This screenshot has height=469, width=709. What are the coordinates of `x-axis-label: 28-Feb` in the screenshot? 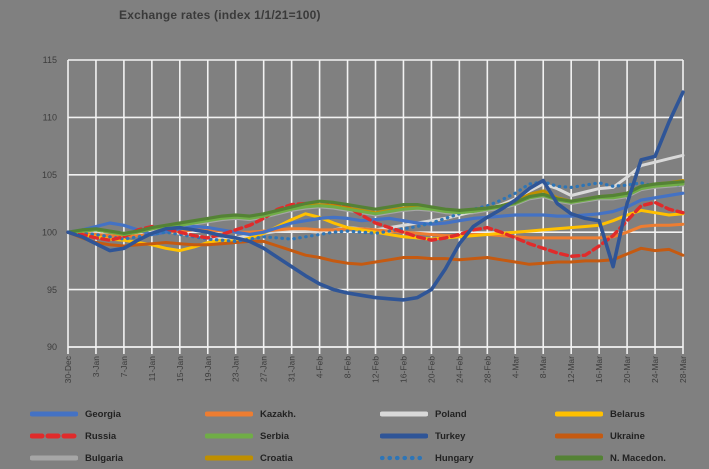 It's located at (487, 369).